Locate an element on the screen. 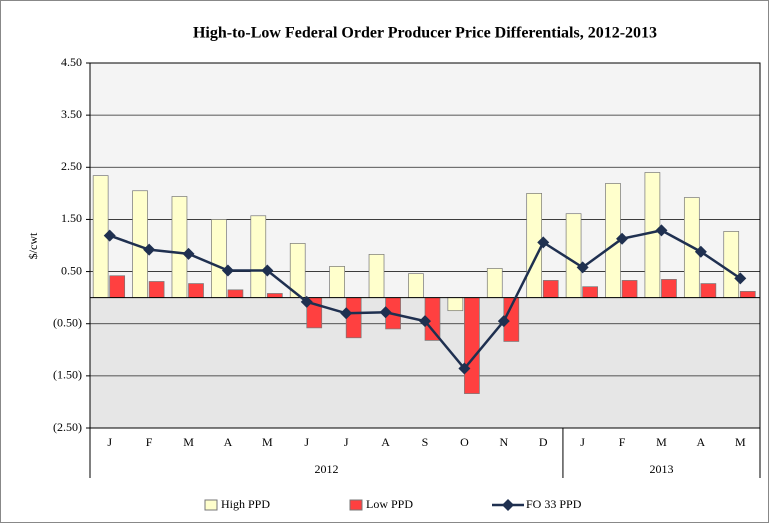  y-tick-label: 0.50 is located at coordinates (71, 270).